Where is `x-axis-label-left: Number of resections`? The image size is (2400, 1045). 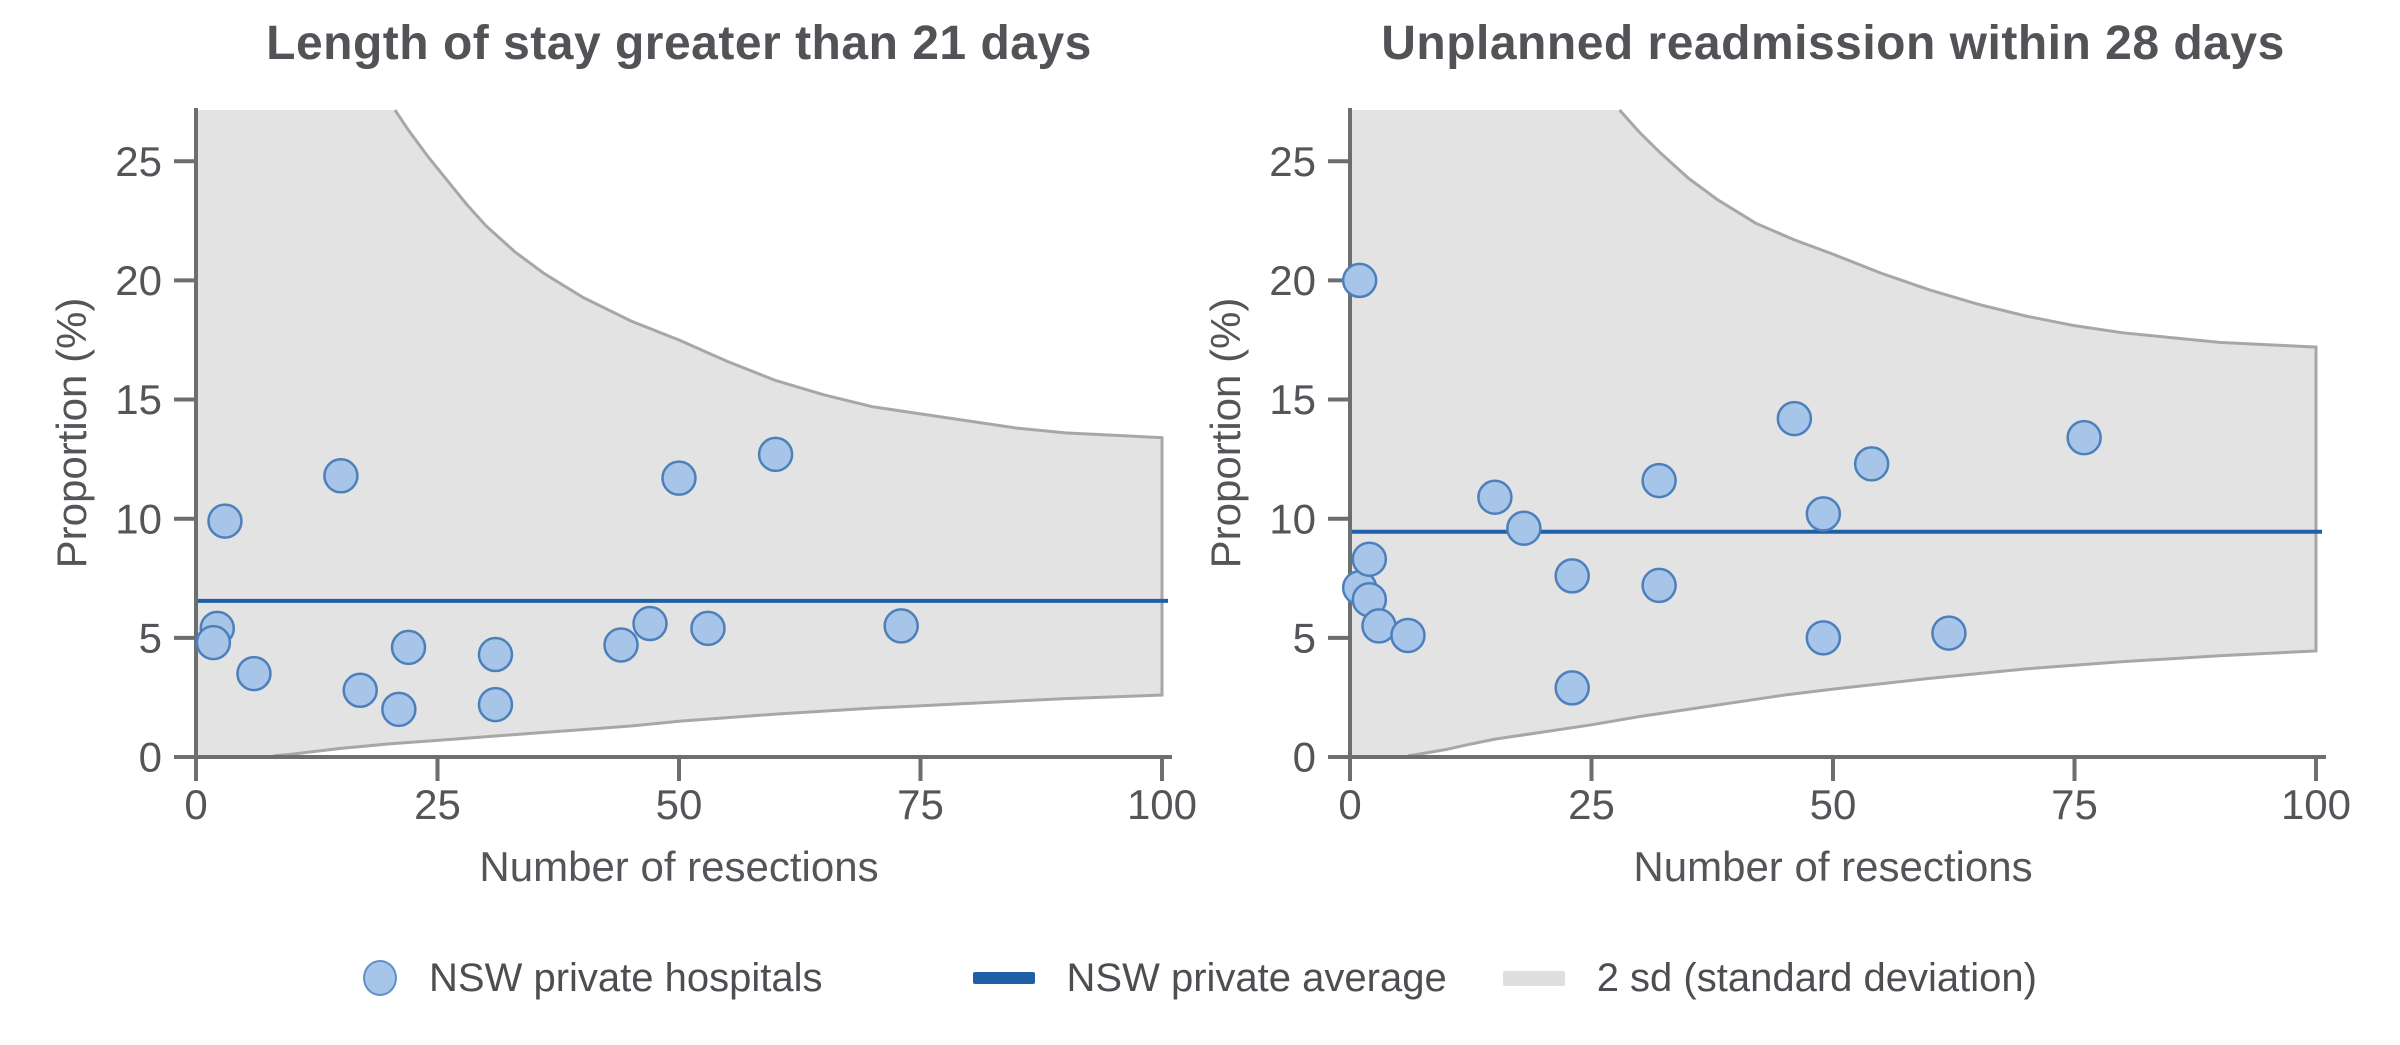 x-axis-label-left: Number of resections is located at coordinates (679, 866).